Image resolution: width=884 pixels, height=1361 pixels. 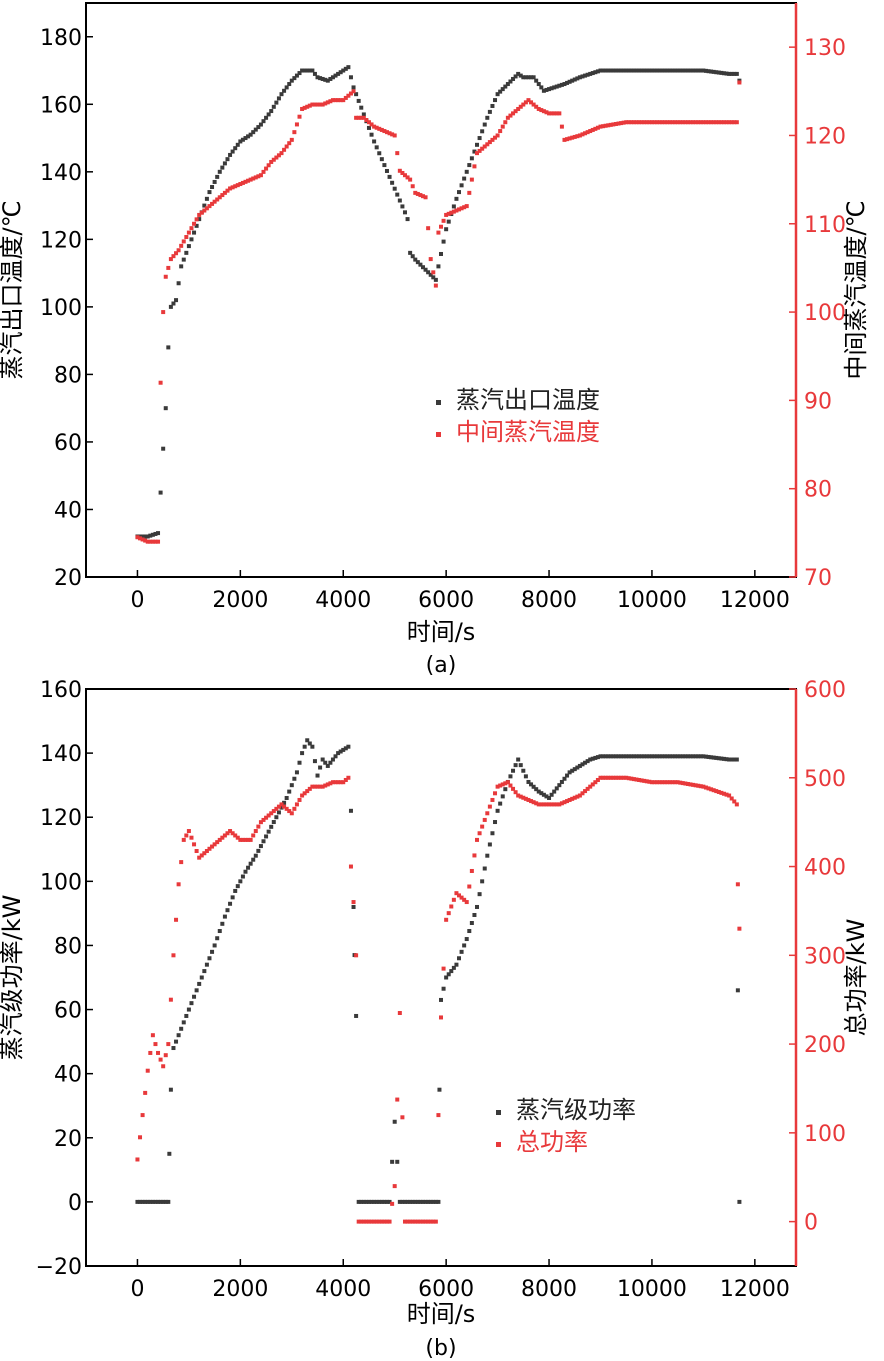 What do you see at coordinates (61, 882) in the screenshot?
I see `y-tick-label: 100` at bounding box center [61, 882].